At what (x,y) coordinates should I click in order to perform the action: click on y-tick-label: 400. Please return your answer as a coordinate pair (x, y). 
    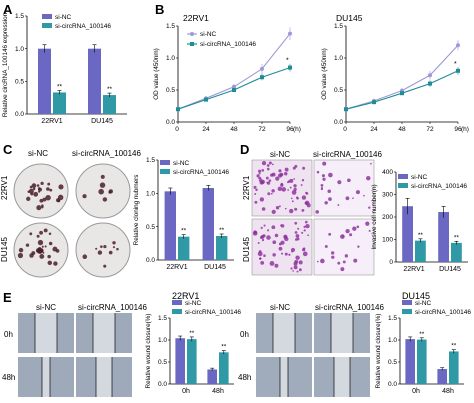
    Looking at the image, I should click on (387, 172).